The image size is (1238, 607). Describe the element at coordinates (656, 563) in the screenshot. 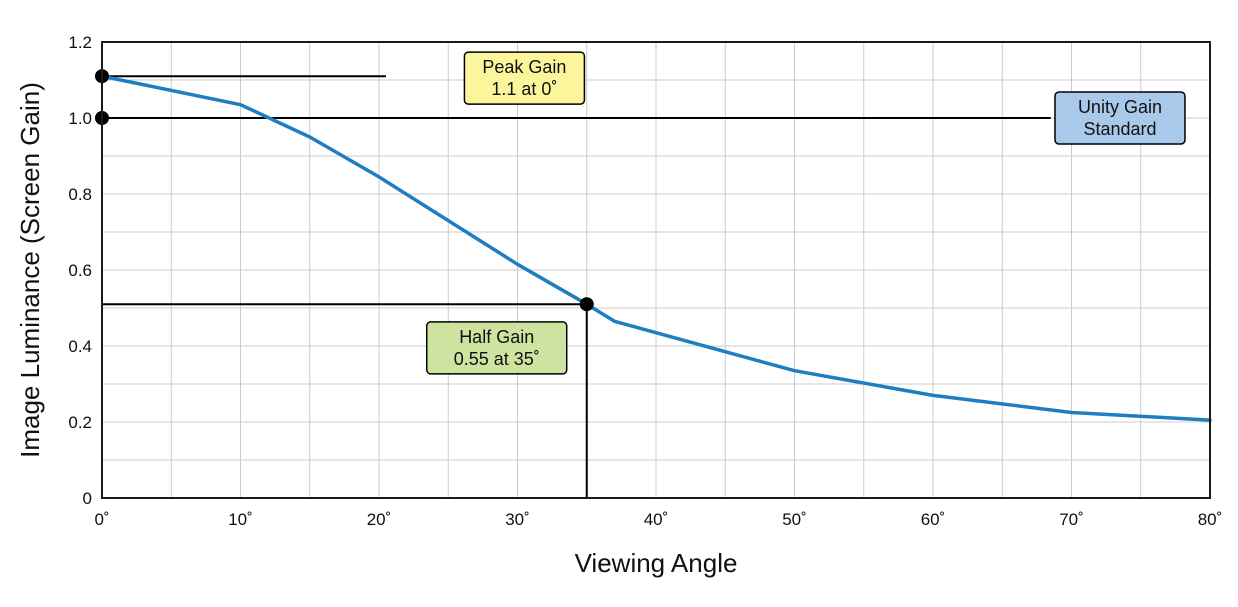

I see `x-axis-title: Viewing Angle` at that location.